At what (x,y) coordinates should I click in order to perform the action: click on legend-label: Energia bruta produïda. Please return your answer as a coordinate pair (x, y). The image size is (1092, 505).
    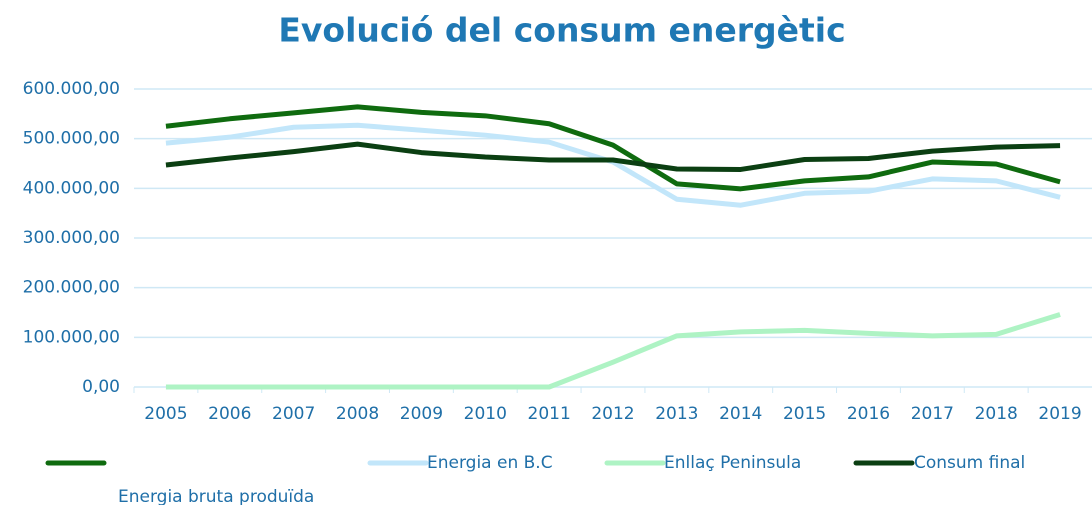
    Looking at the image, I should click on (216, 496).